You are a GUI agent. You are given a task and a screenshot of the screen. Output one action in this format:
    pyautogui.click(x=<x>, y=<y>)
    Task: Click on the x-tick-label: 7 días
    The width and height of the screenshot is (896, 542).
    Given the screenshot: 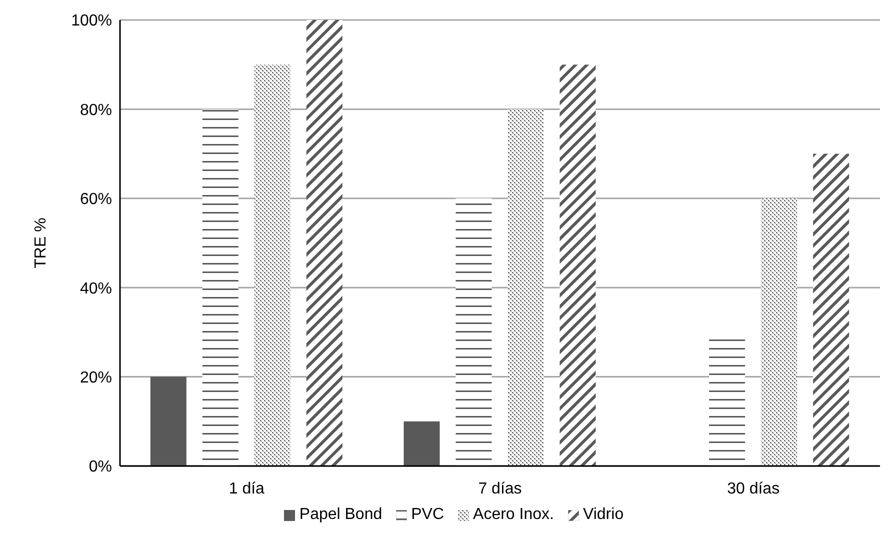 What is the action you would take?
    pyautogui.click(x=500, y=489)
    